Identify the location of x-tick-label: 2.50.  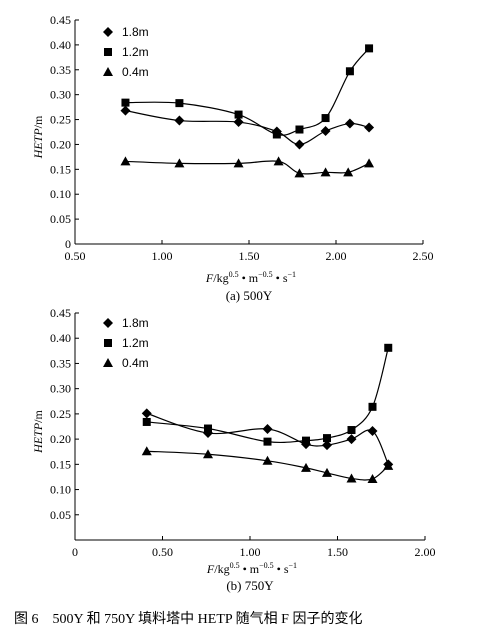
(423, 256).